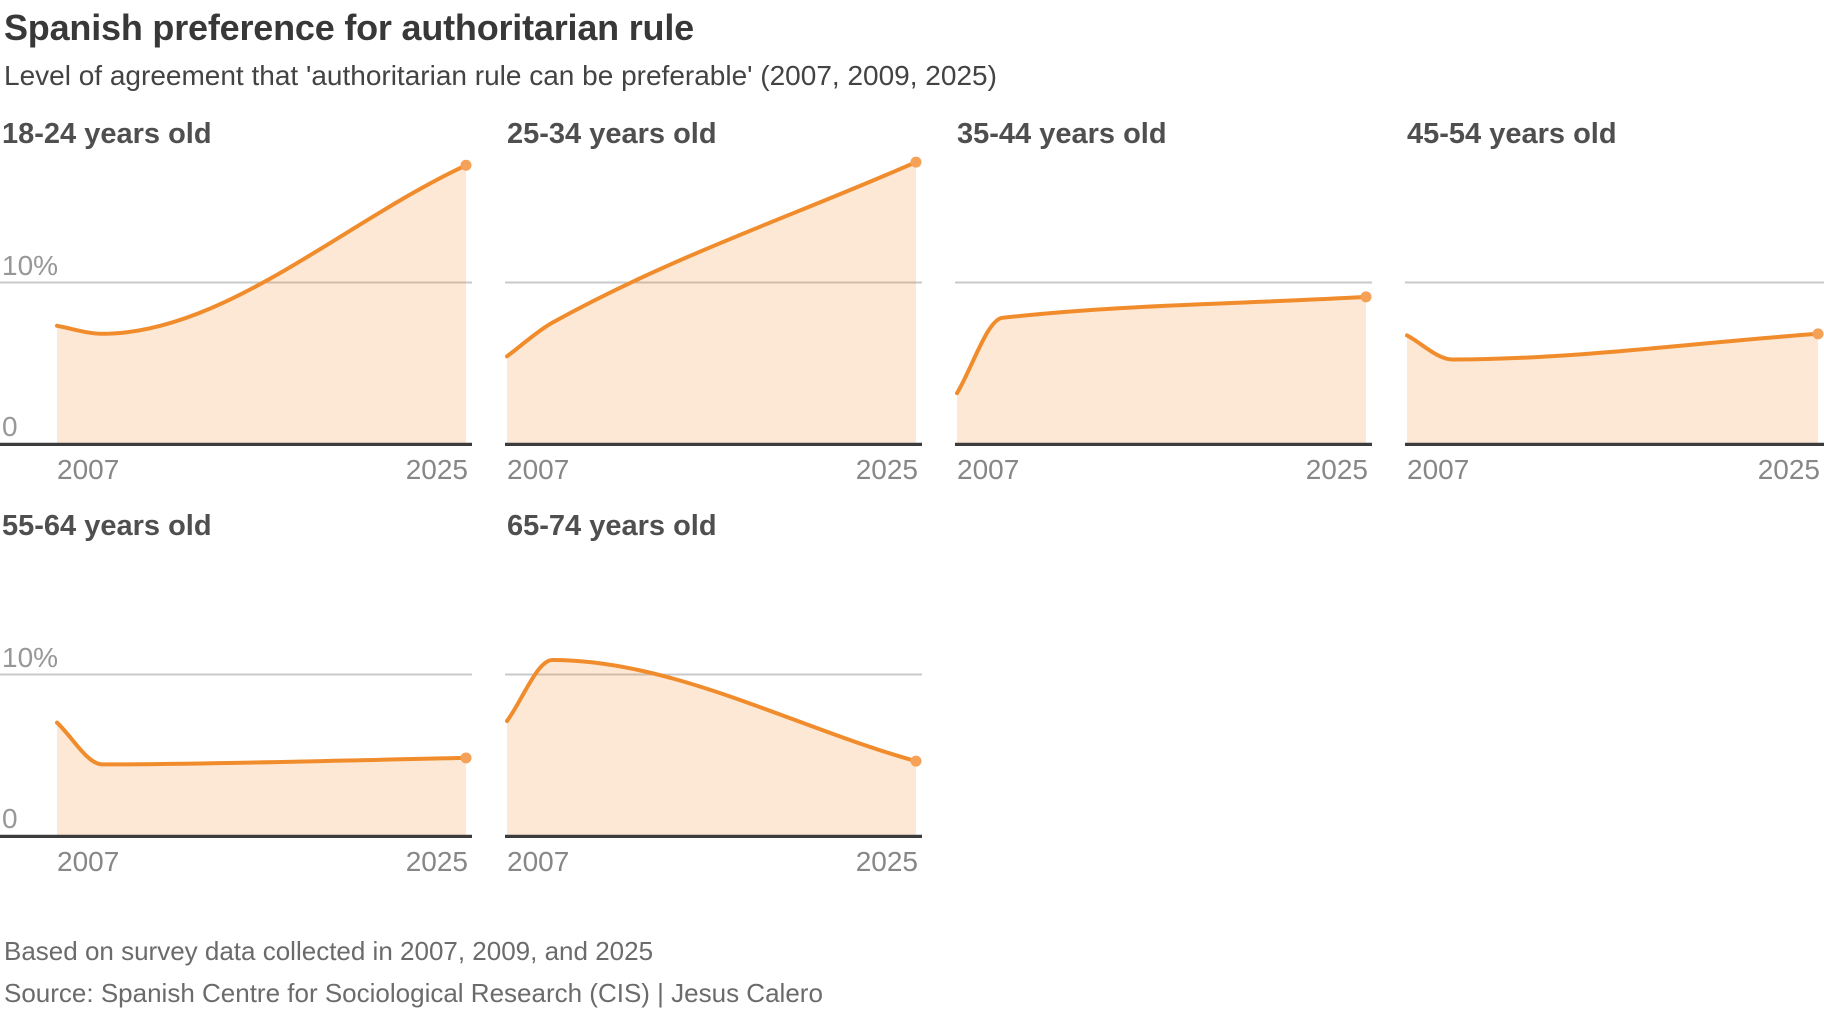  I want to click on panel-55-64: 55-64 years old 10% 0 2007 2025, so click(236, 695).